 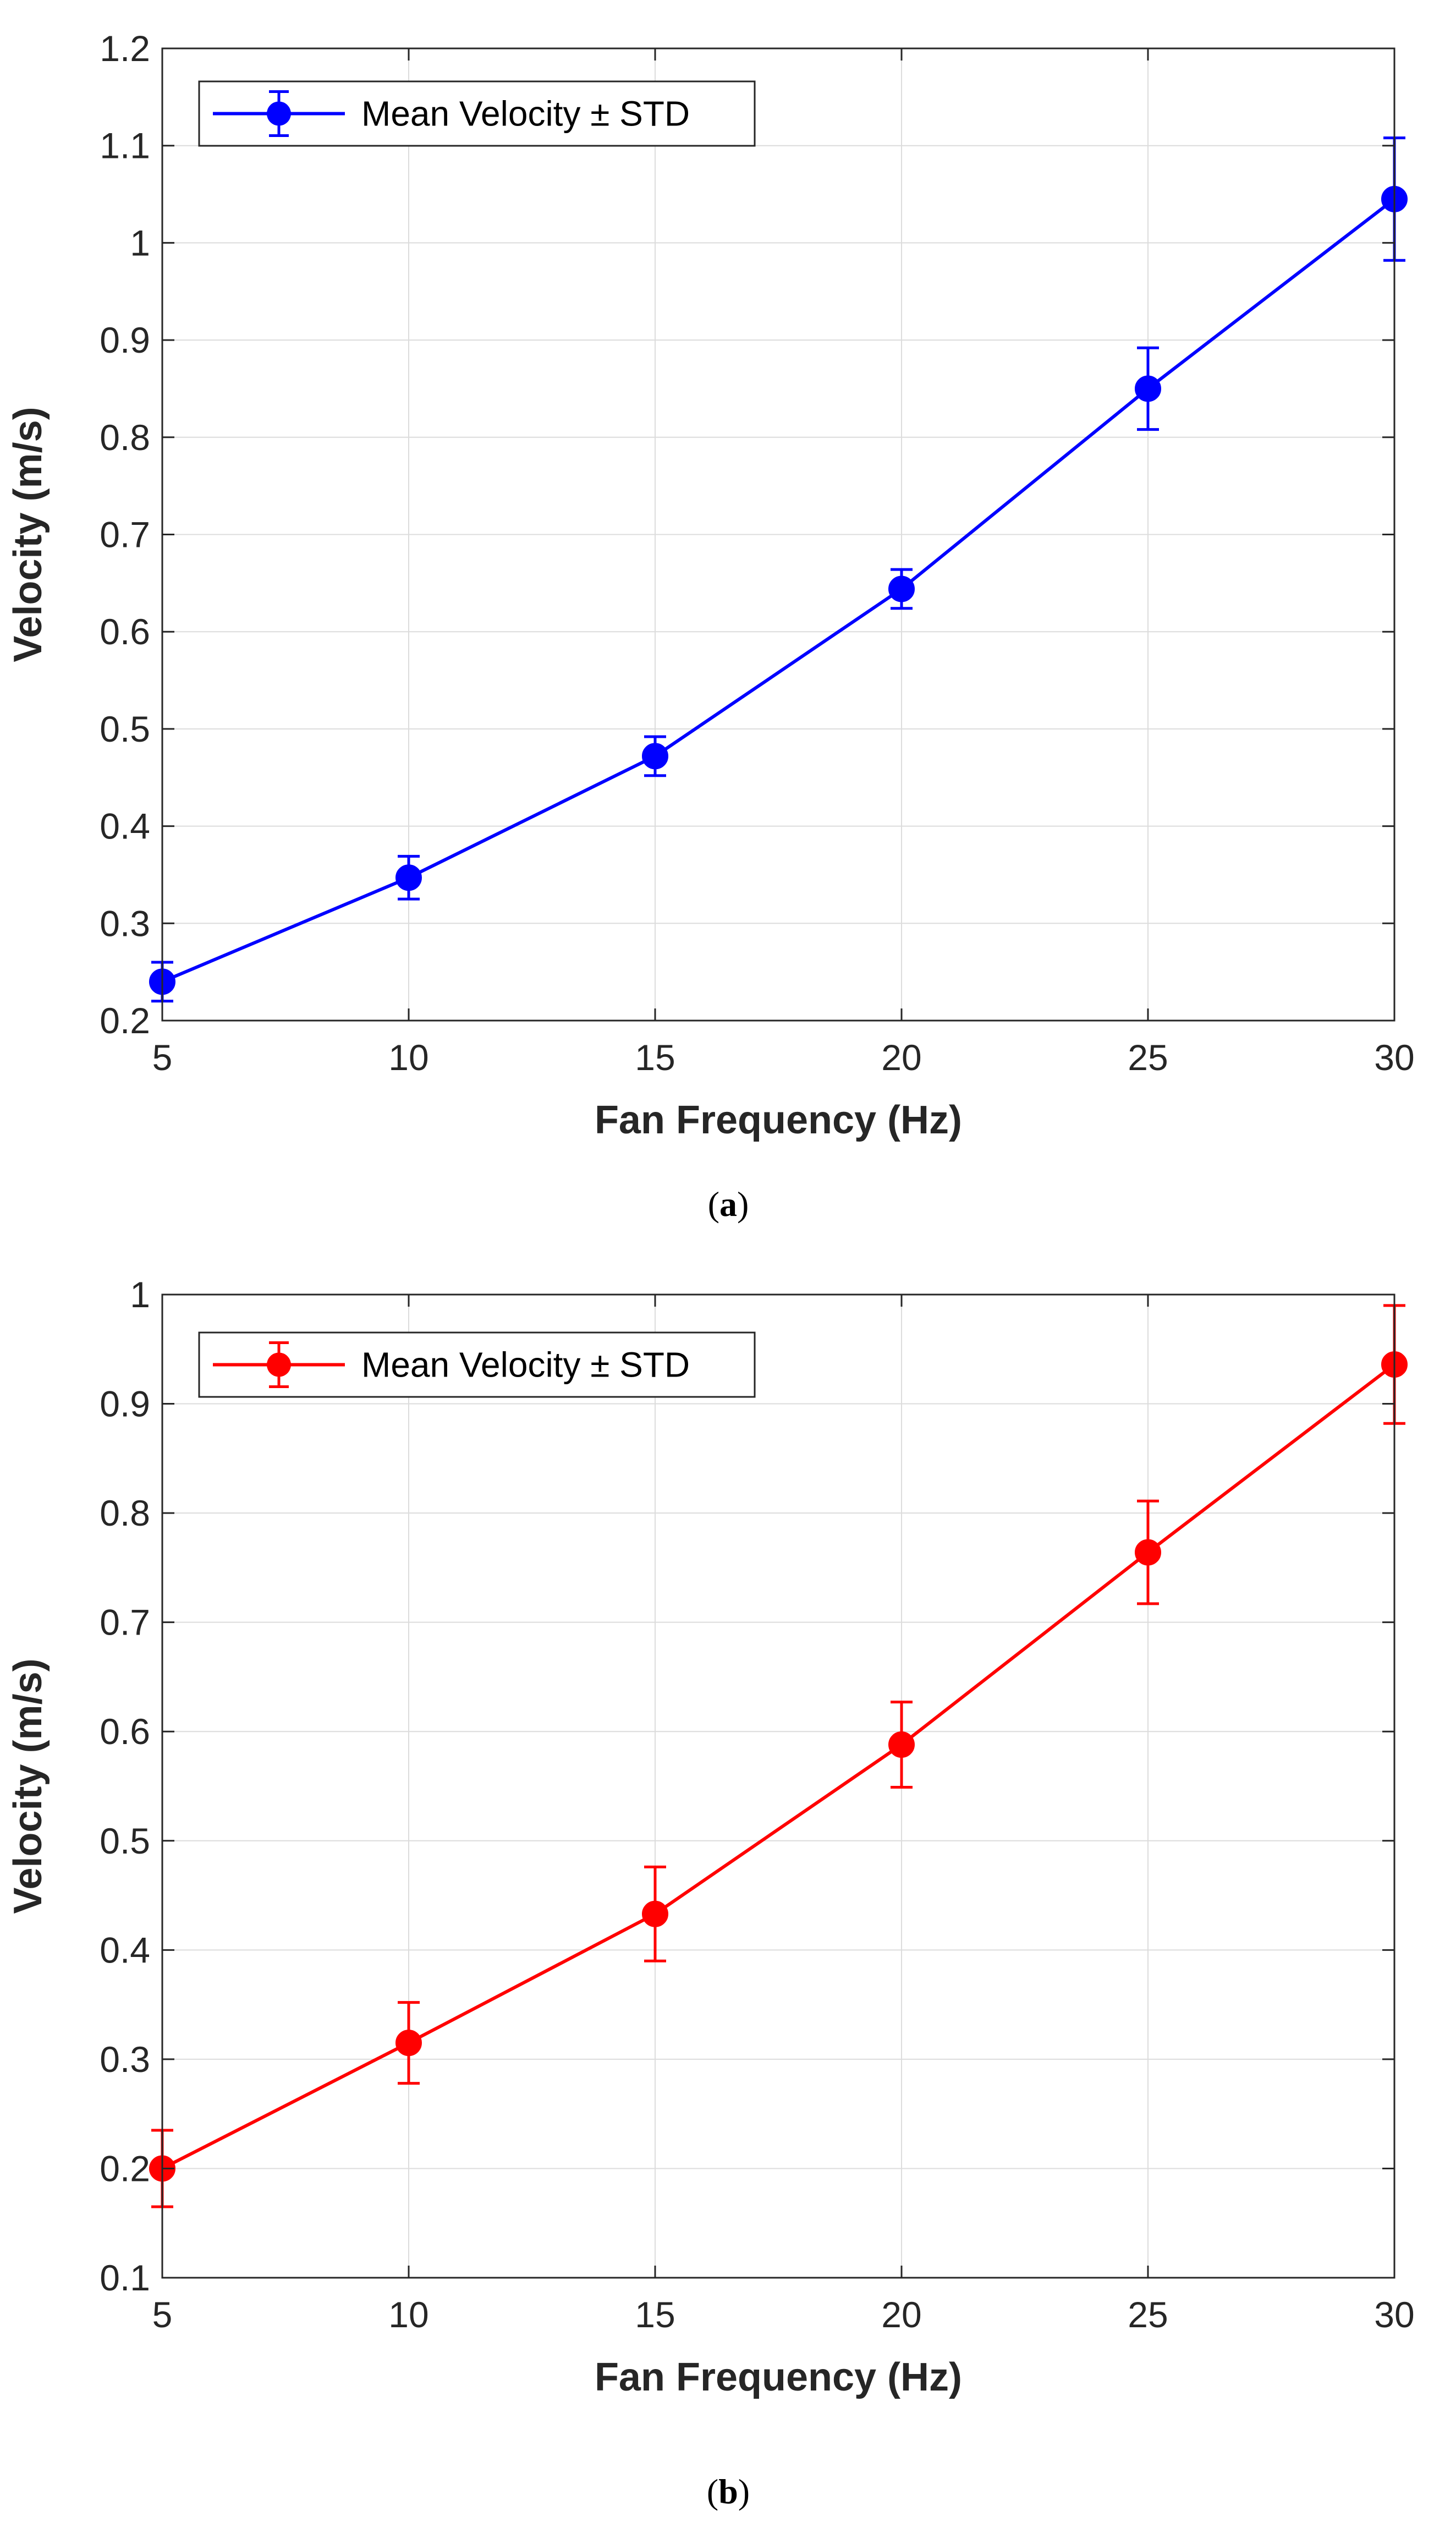 I want to click on chart-a-y-tick-label: 0.2, so click(x=125, y=1021).